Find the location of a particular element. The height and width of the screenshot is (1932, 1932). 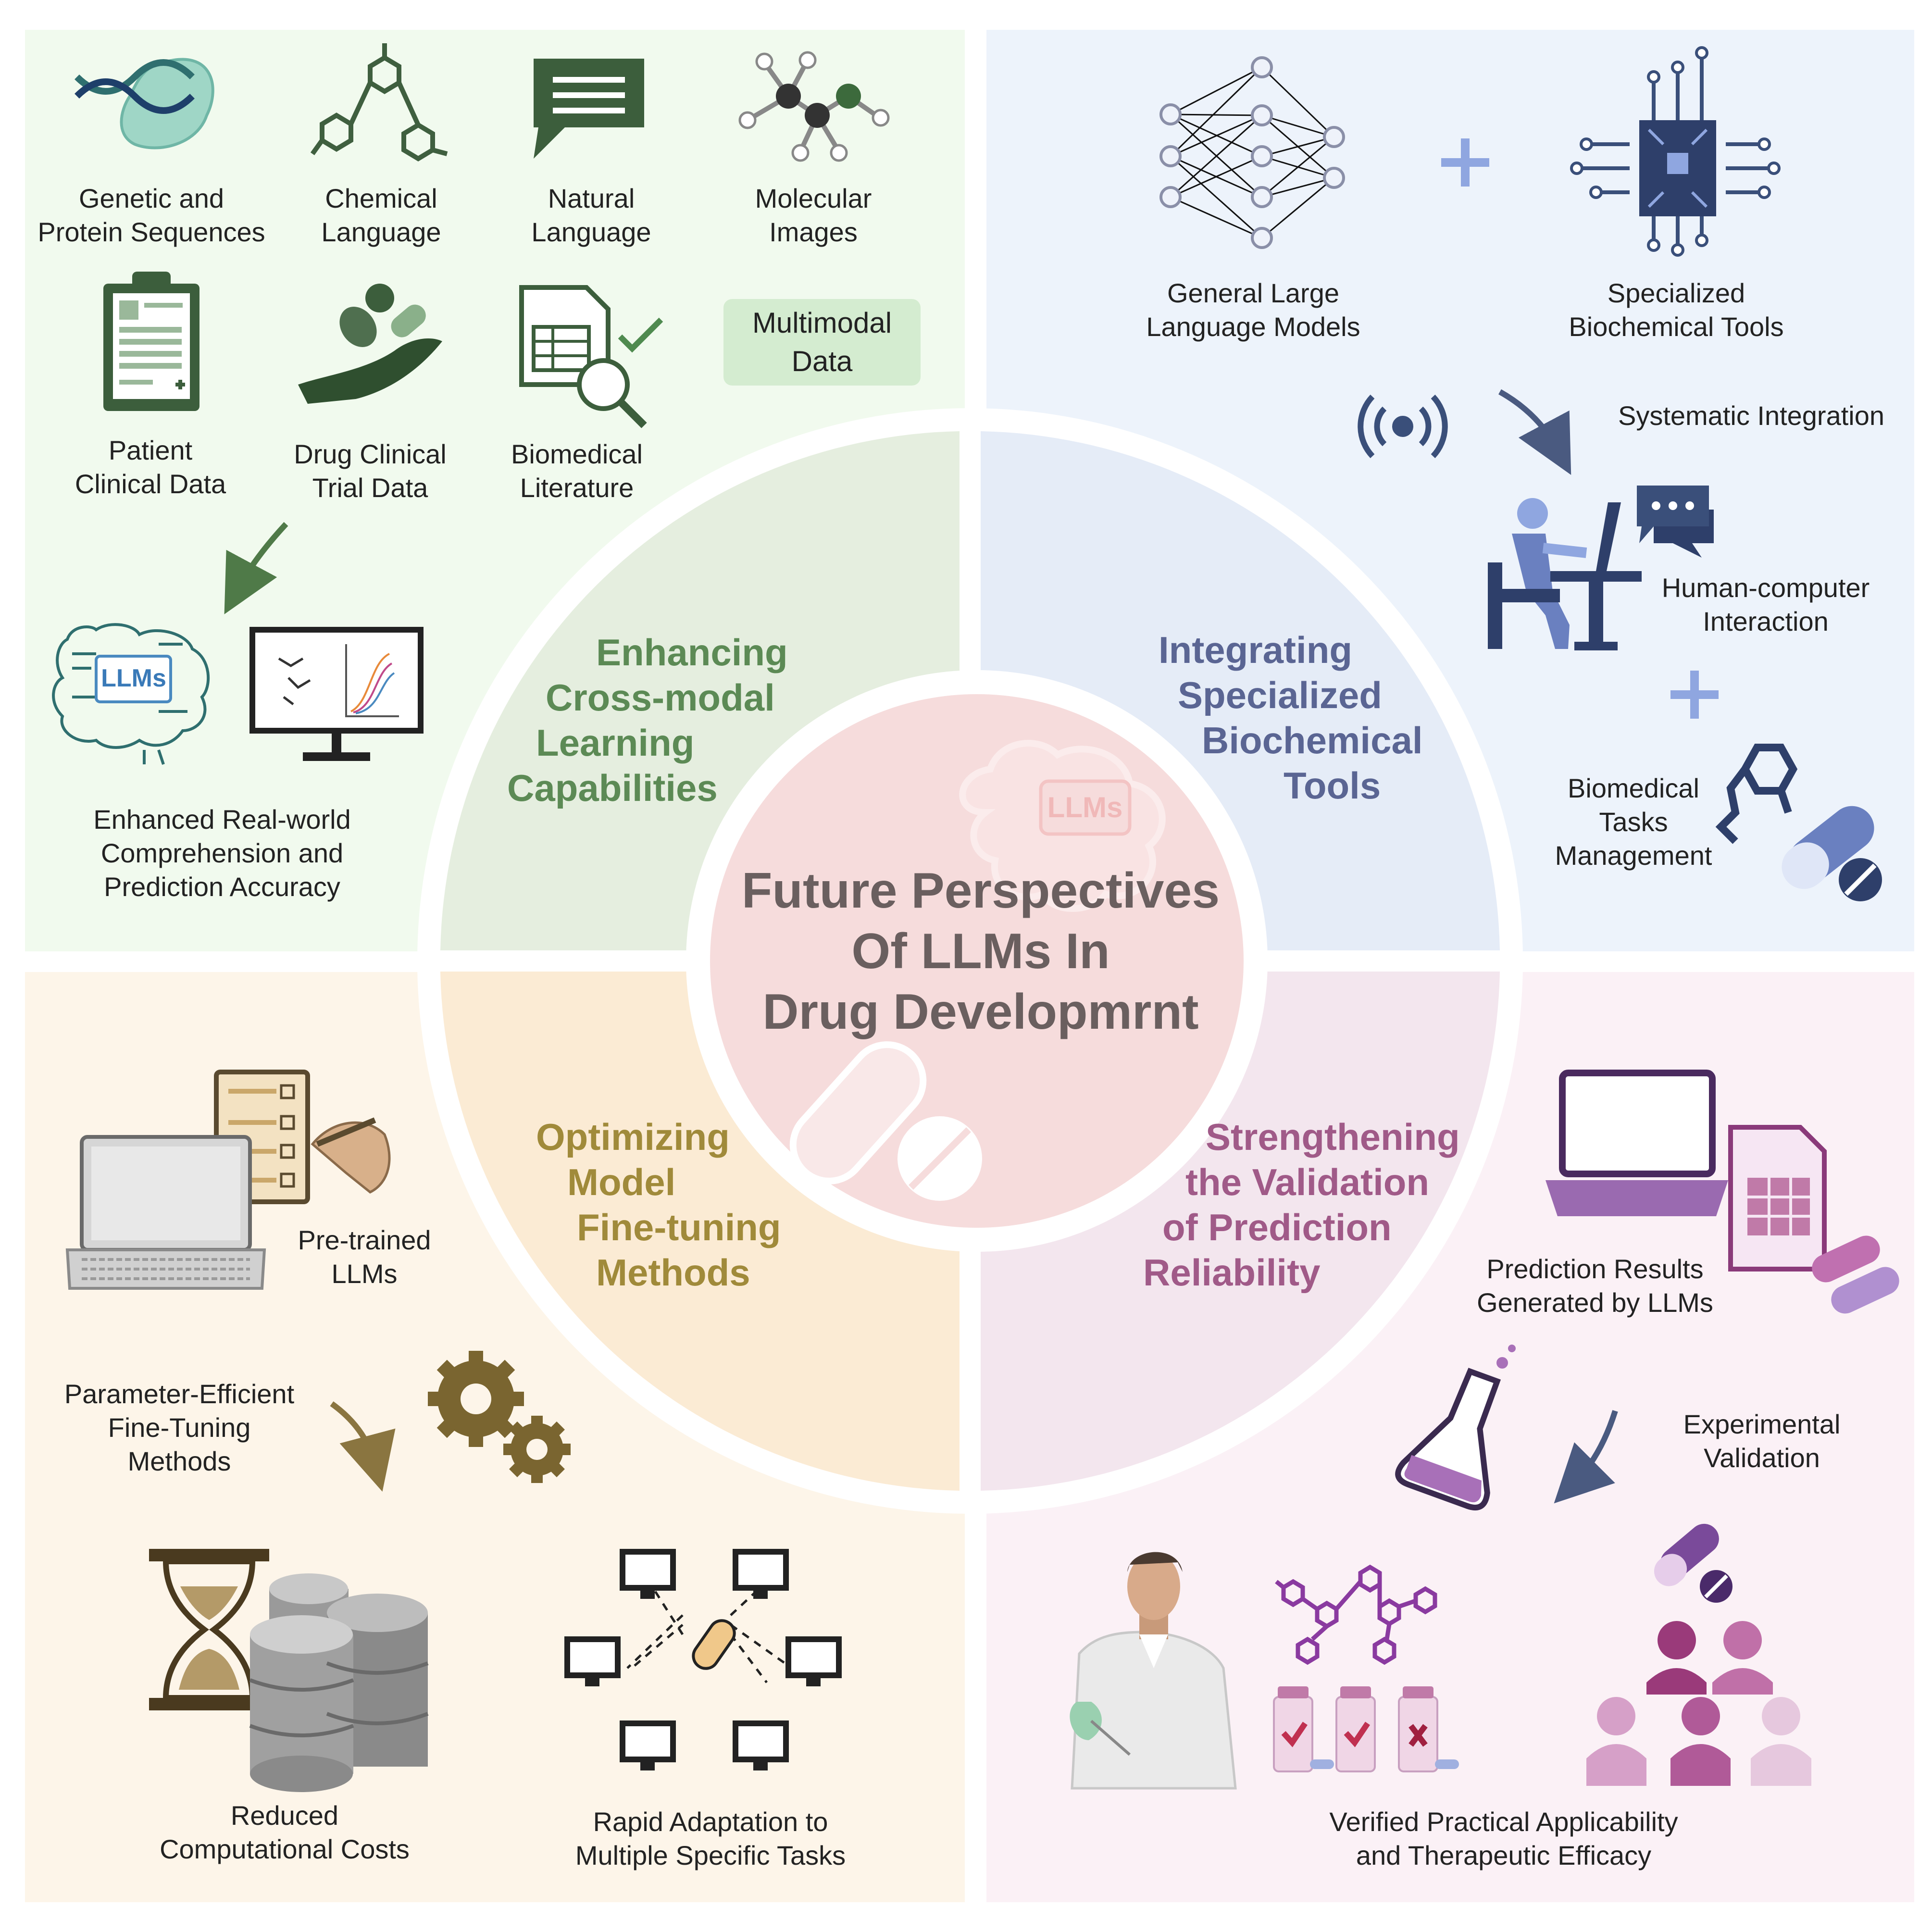

label-drug-trial: Drug Clinical Trial Data is located at coordinates (370, 471).